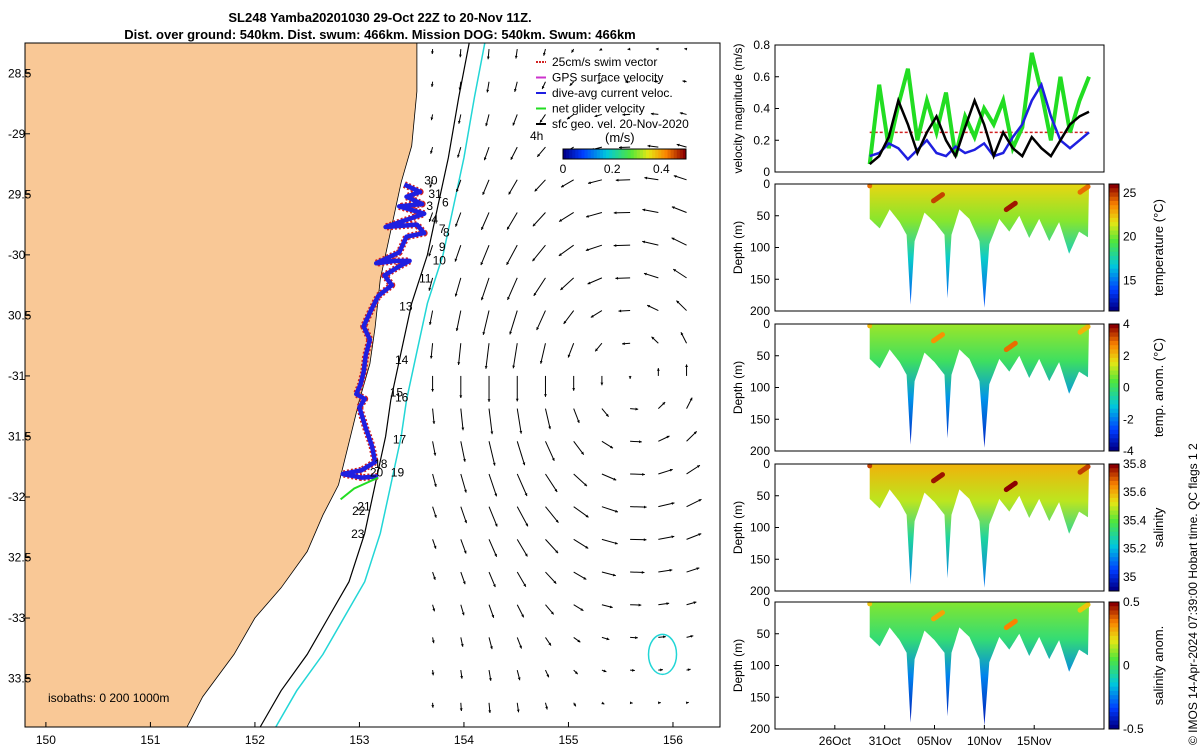 Image resolution: width=1200 pixels, height=750 pixels. Describe the element at coordinates (1158, 247) in the screenshot. I see `heatmap-colorbar-label: temperature (°C)` at that location.